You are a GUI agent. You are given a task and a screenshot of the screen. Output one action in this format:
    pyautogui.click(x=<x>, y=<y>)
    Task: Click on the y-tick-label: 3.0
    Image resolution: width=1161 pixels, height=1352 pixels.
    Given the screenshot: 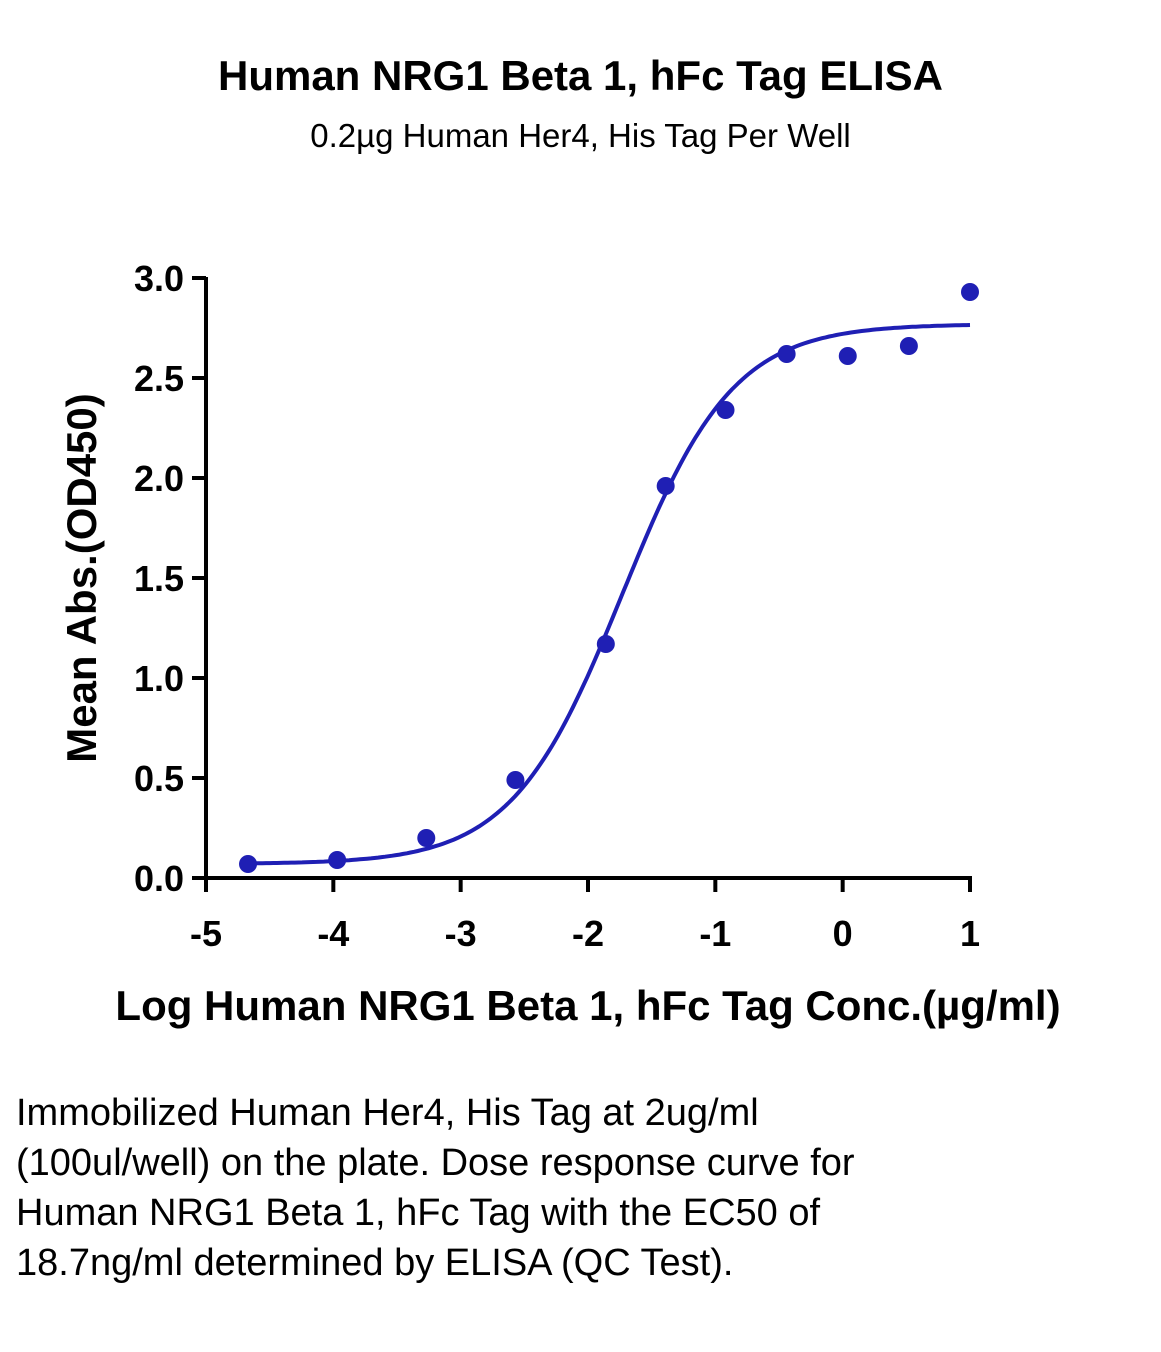 What is the action you would take?
    pyautogui.click(x=159, y=278)
    